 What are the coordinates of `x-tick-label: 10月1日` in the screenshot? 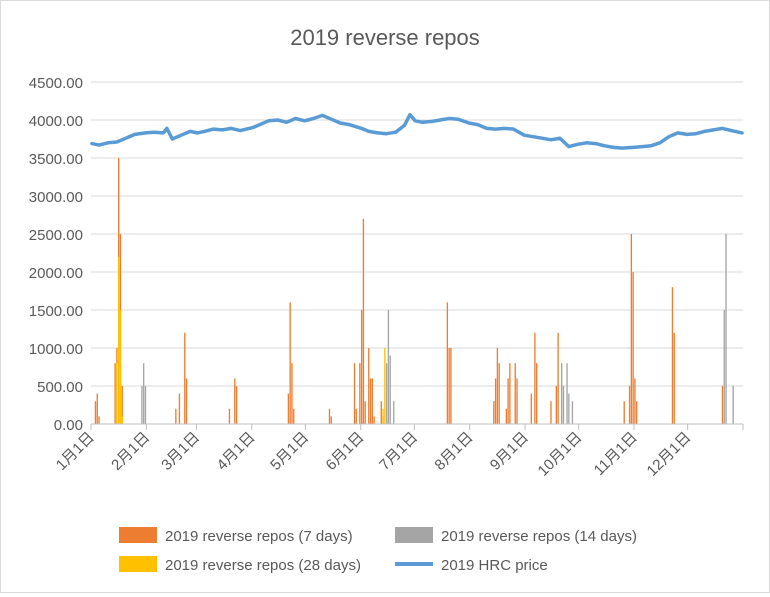 It's located at (560, 454).